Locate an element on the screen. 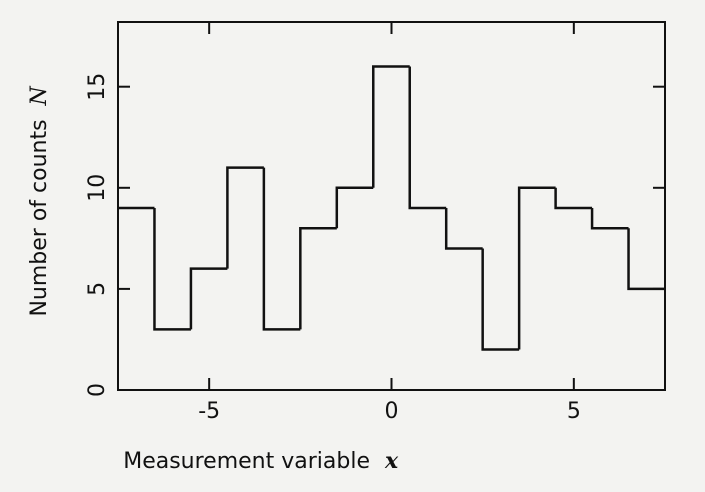  x-tick-label: -5 is located at coordinates (209, 411).